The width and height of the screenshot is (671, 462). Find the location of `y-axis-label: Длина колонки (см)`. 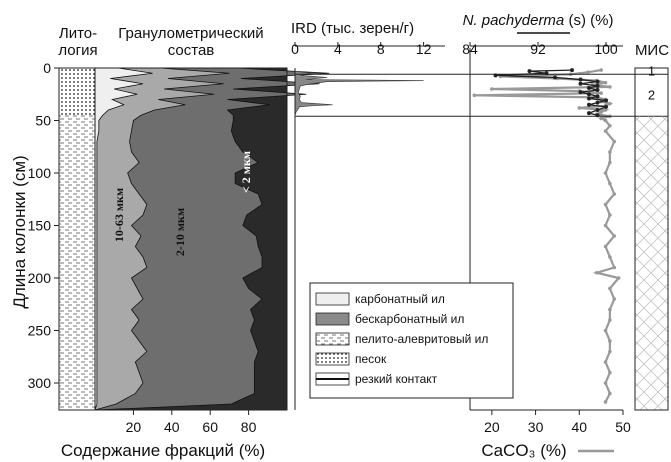

y-axis-label: Длина колонки (см) is located at coordinates (19, 231).